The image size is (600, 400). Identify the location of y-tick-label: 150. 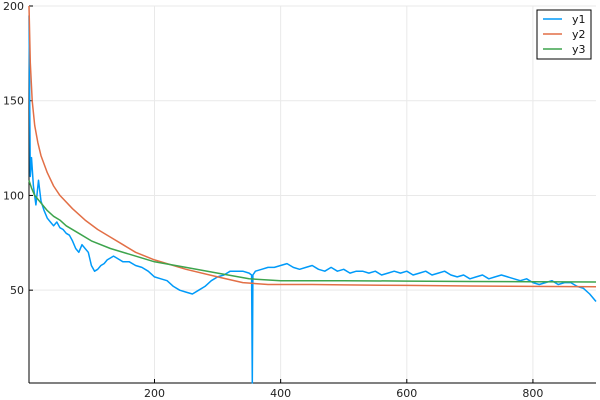
(13, 101).